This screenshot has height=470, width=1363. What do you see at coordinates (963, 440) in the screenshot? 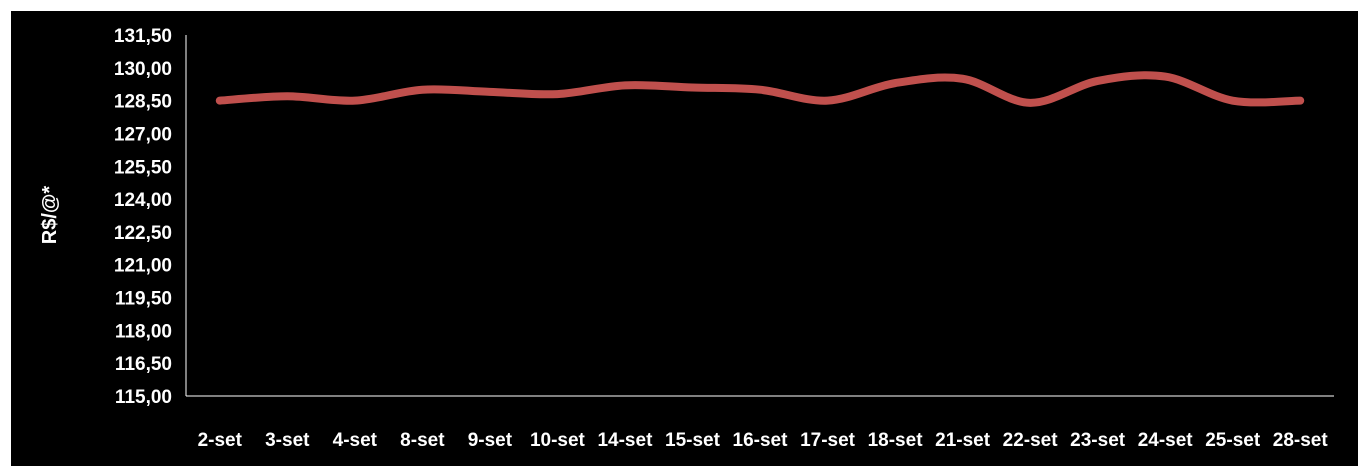
I see `x-tick-label: 21-set` at bounding box center [963, 440].